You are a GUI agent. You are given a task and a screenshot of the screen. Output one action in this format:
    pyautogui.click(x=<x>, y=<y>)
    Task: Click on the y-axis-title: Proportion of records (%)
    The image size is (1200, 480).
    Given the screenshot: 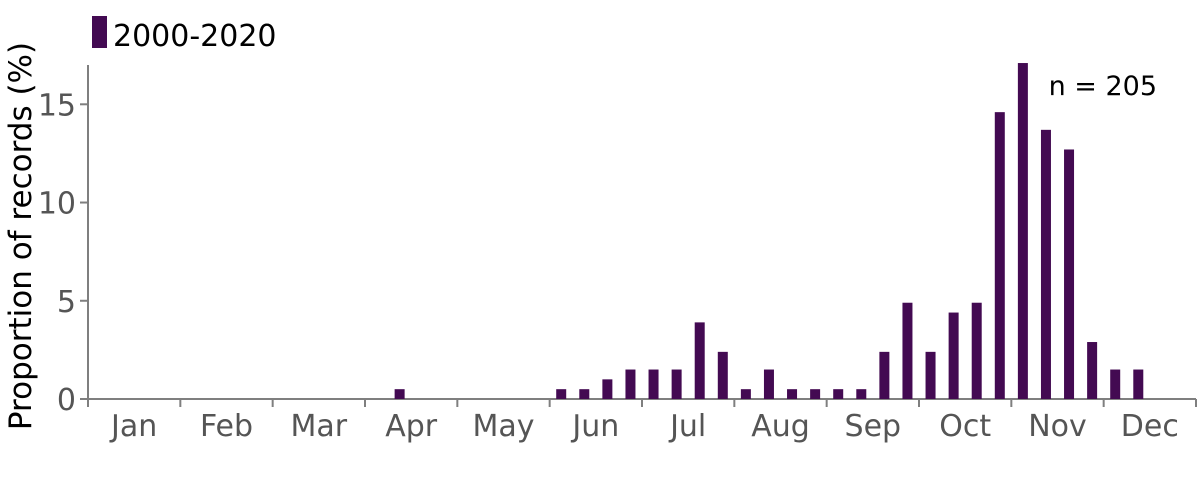 What is the action you would take?
    pyautogui.click(x=21, y=236)
    